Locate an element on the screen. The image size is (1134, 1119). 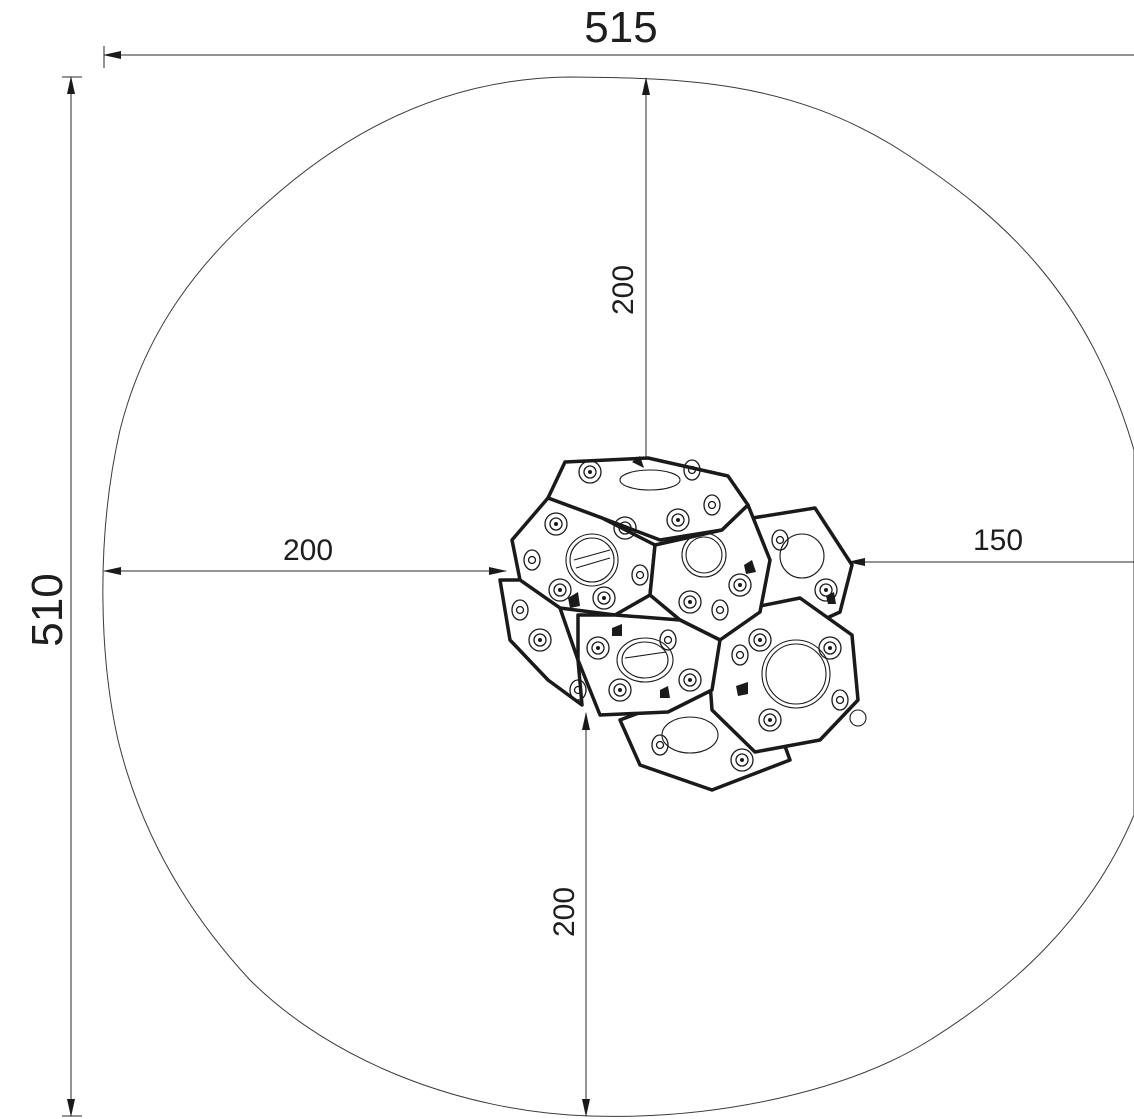
left-clearance-label: 200 is located at coordinates (308, 550).